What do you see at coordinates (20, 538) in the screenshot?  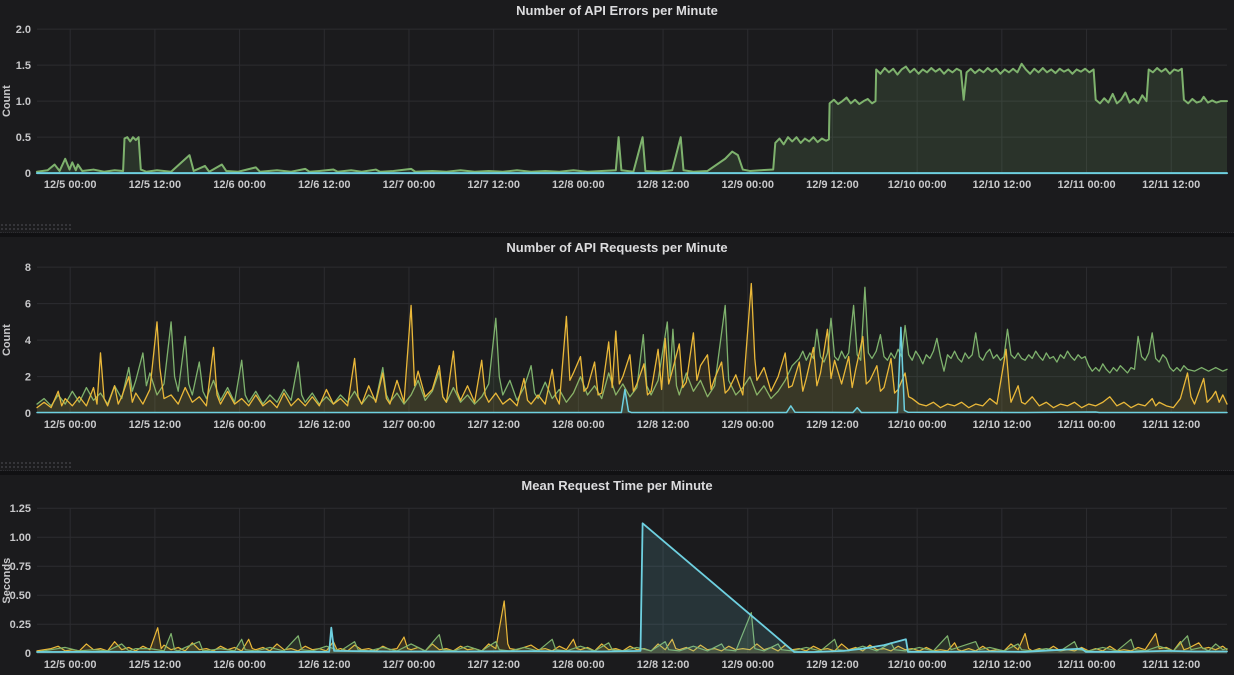 I see `y-tick-label: 1.00` at bounding box center [20, 538].